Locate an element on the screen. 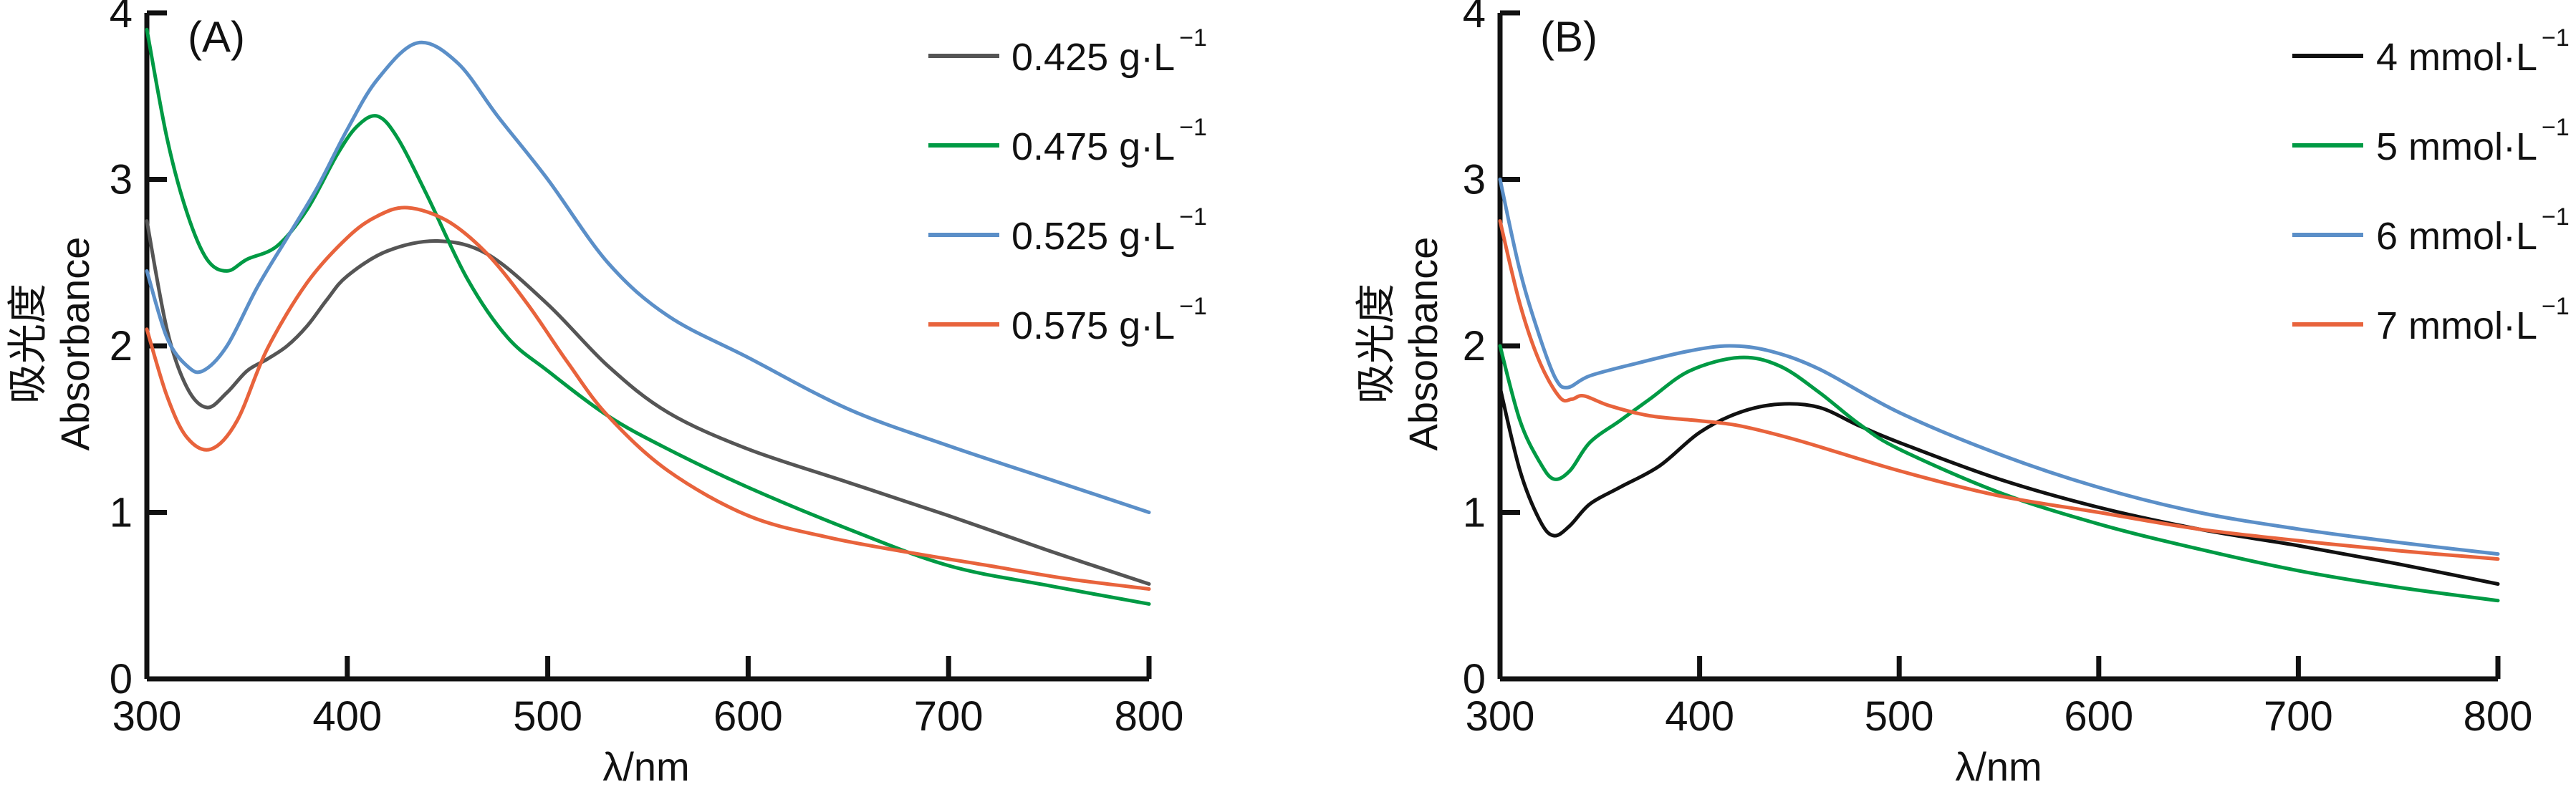  legend-label: 4 mmol·L is located at coordinates (2456, 57).